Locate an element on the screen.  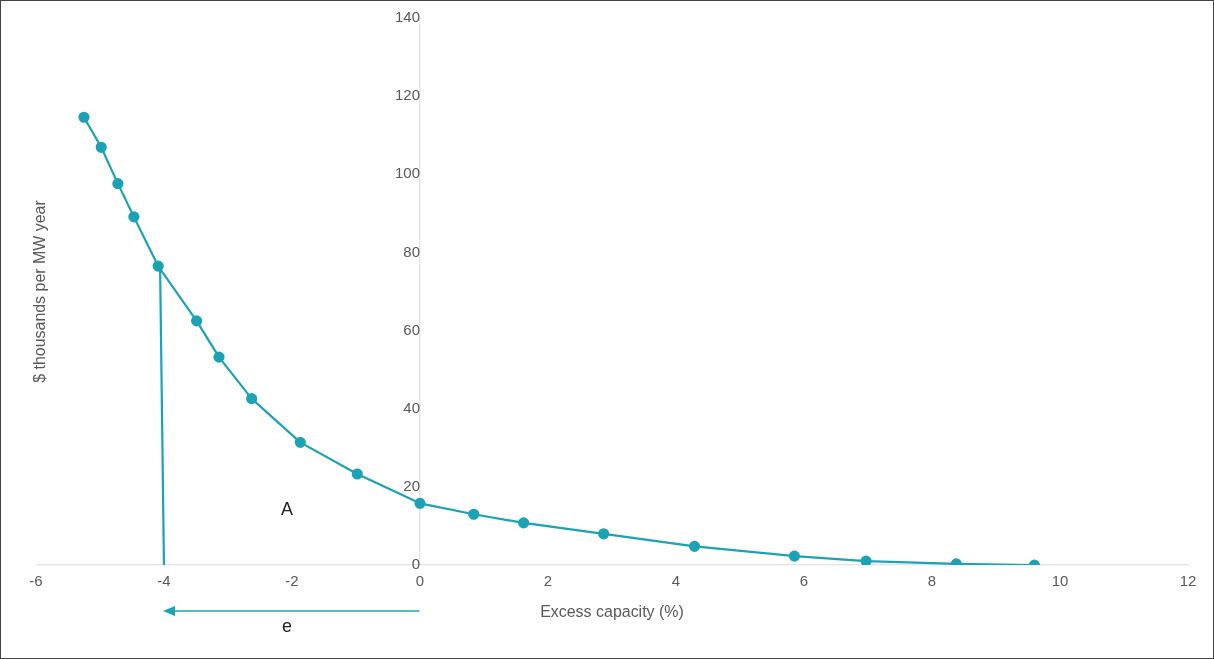
x-axis-title: Excess capacity (%) is located at coordinates (612, 611).